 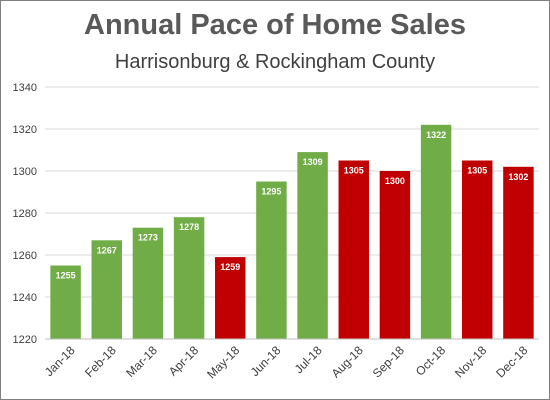 I want to click on x-tick-label: Jan-18, so click(x=60, y=361).